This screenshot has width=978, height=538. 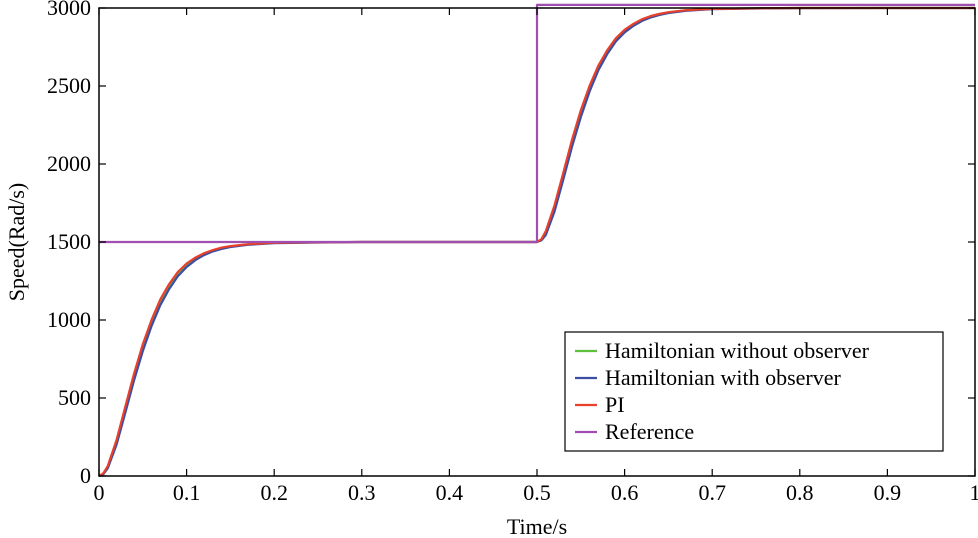 I want to click on y-tick-label: 0, so click(x=85, y=475).